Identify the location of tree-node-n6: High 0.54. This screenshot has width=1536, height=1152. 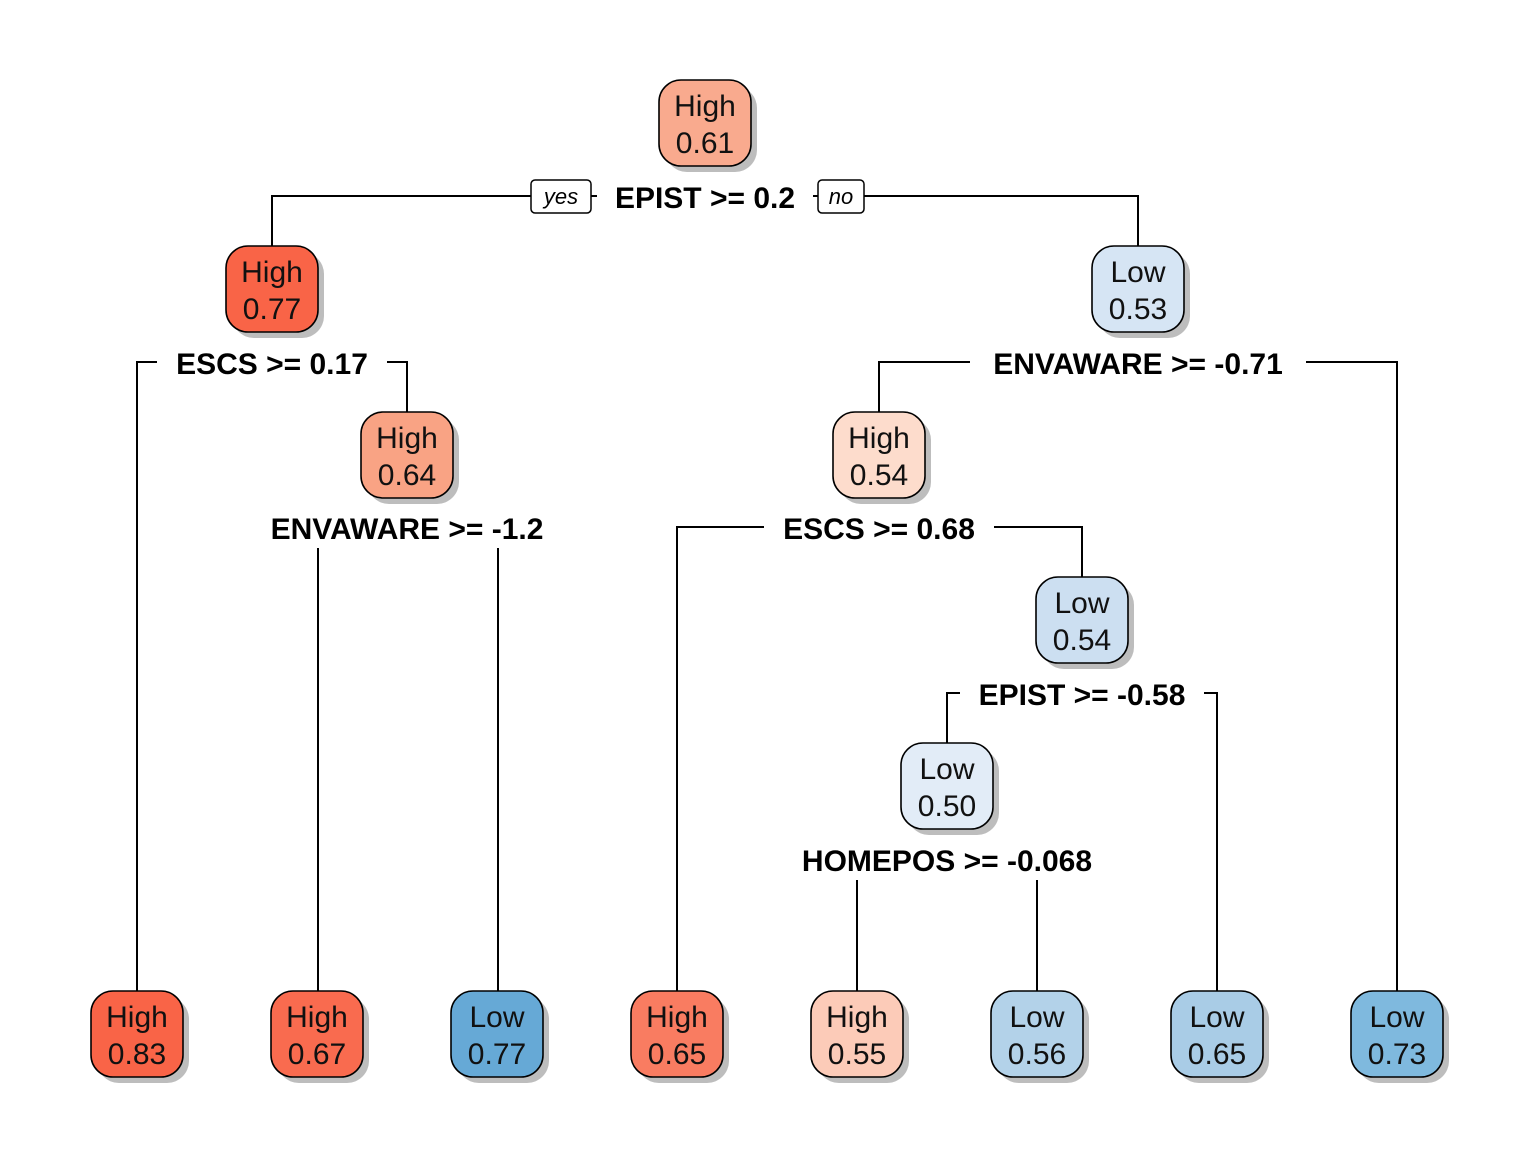
(881, 457).